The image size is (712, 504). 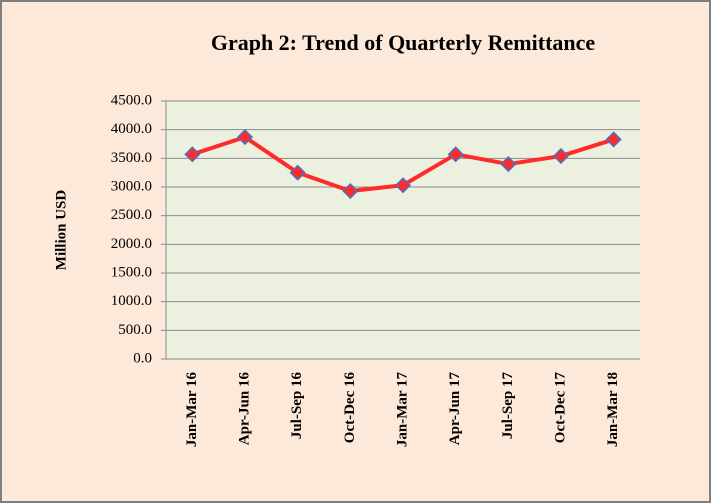 What do you see at coordinates (131, 244) in the screenshot?
I see `y-tick-label: 2000.0` at bounding box center [131, 244].